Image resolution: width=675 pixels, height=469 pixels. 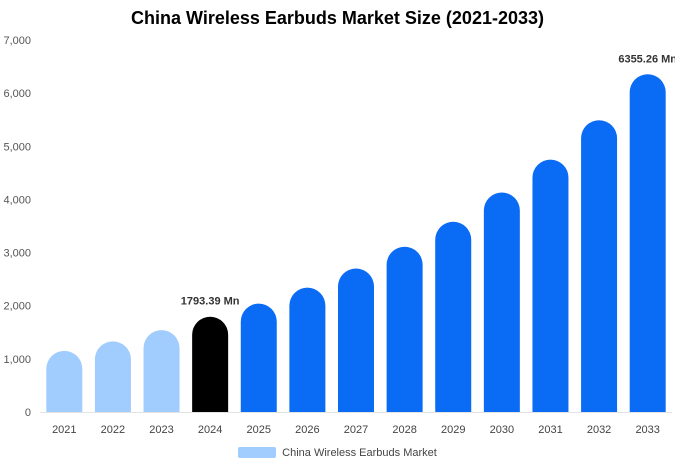 What do you see at coordinates (646, 59) in the screenshot?
I see `data-label-2033: 6355.26 Mn` at bounding box center [646, 59].